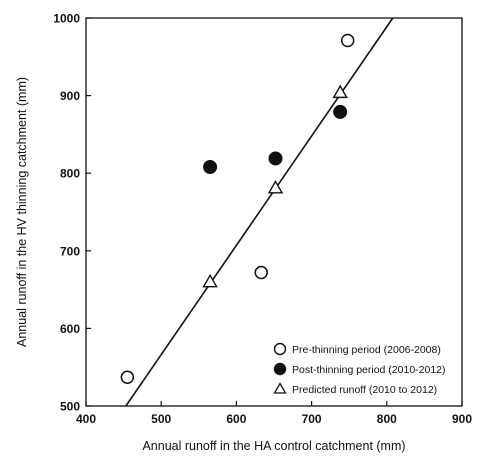  I want to click on legend-entry-predicted: Predicted runoff (2010 to 2012), so click(355, 389).